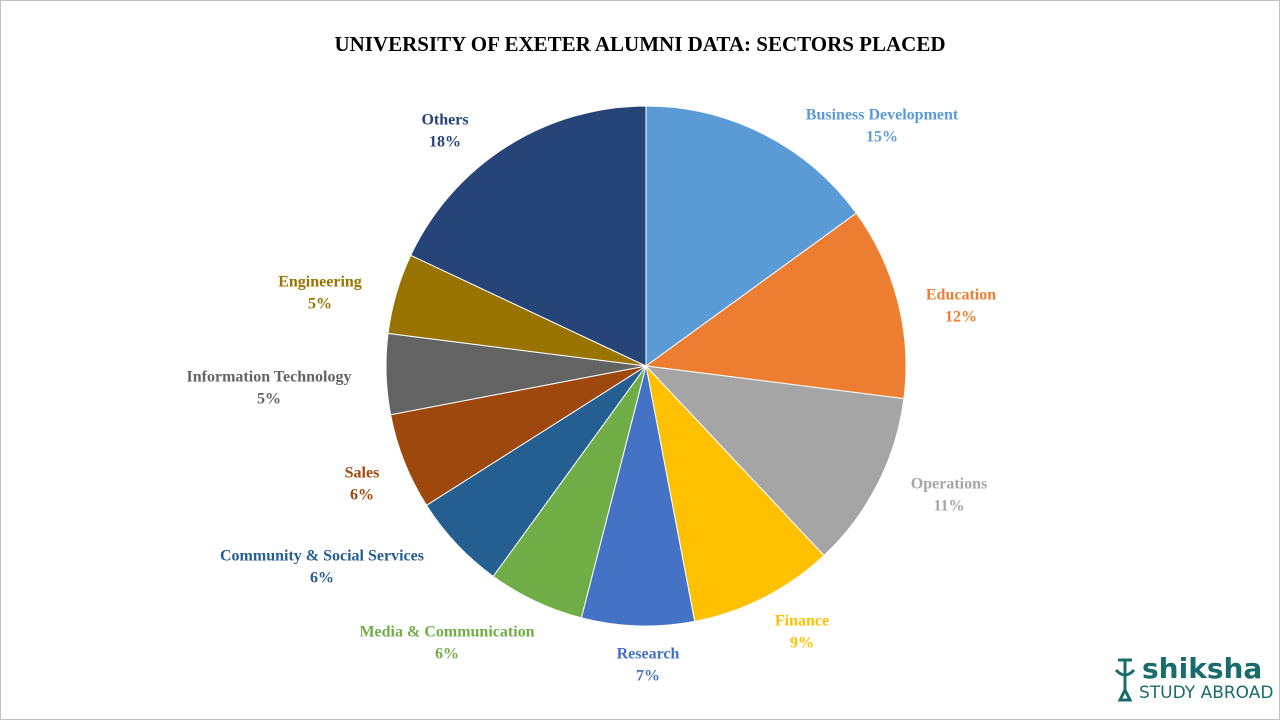 This screenshot has width=1280, height=720. I want to click on slice-value-label: 12%, so click(961, 317).